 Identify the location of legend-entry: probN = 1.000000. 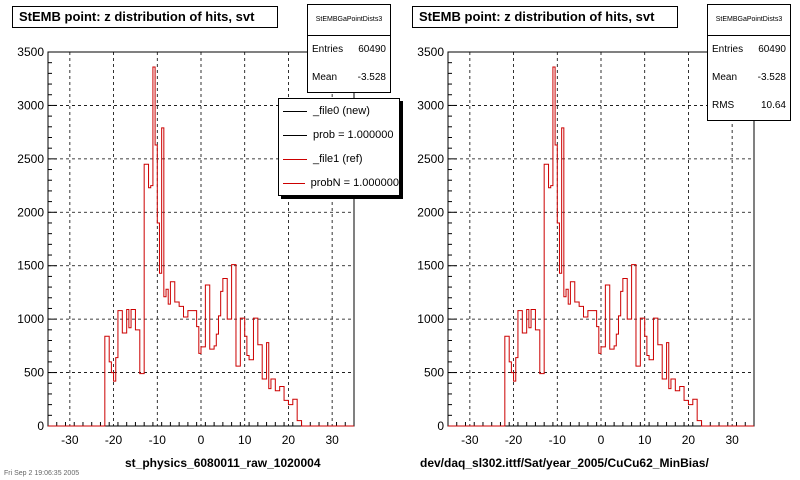
(339, 183).